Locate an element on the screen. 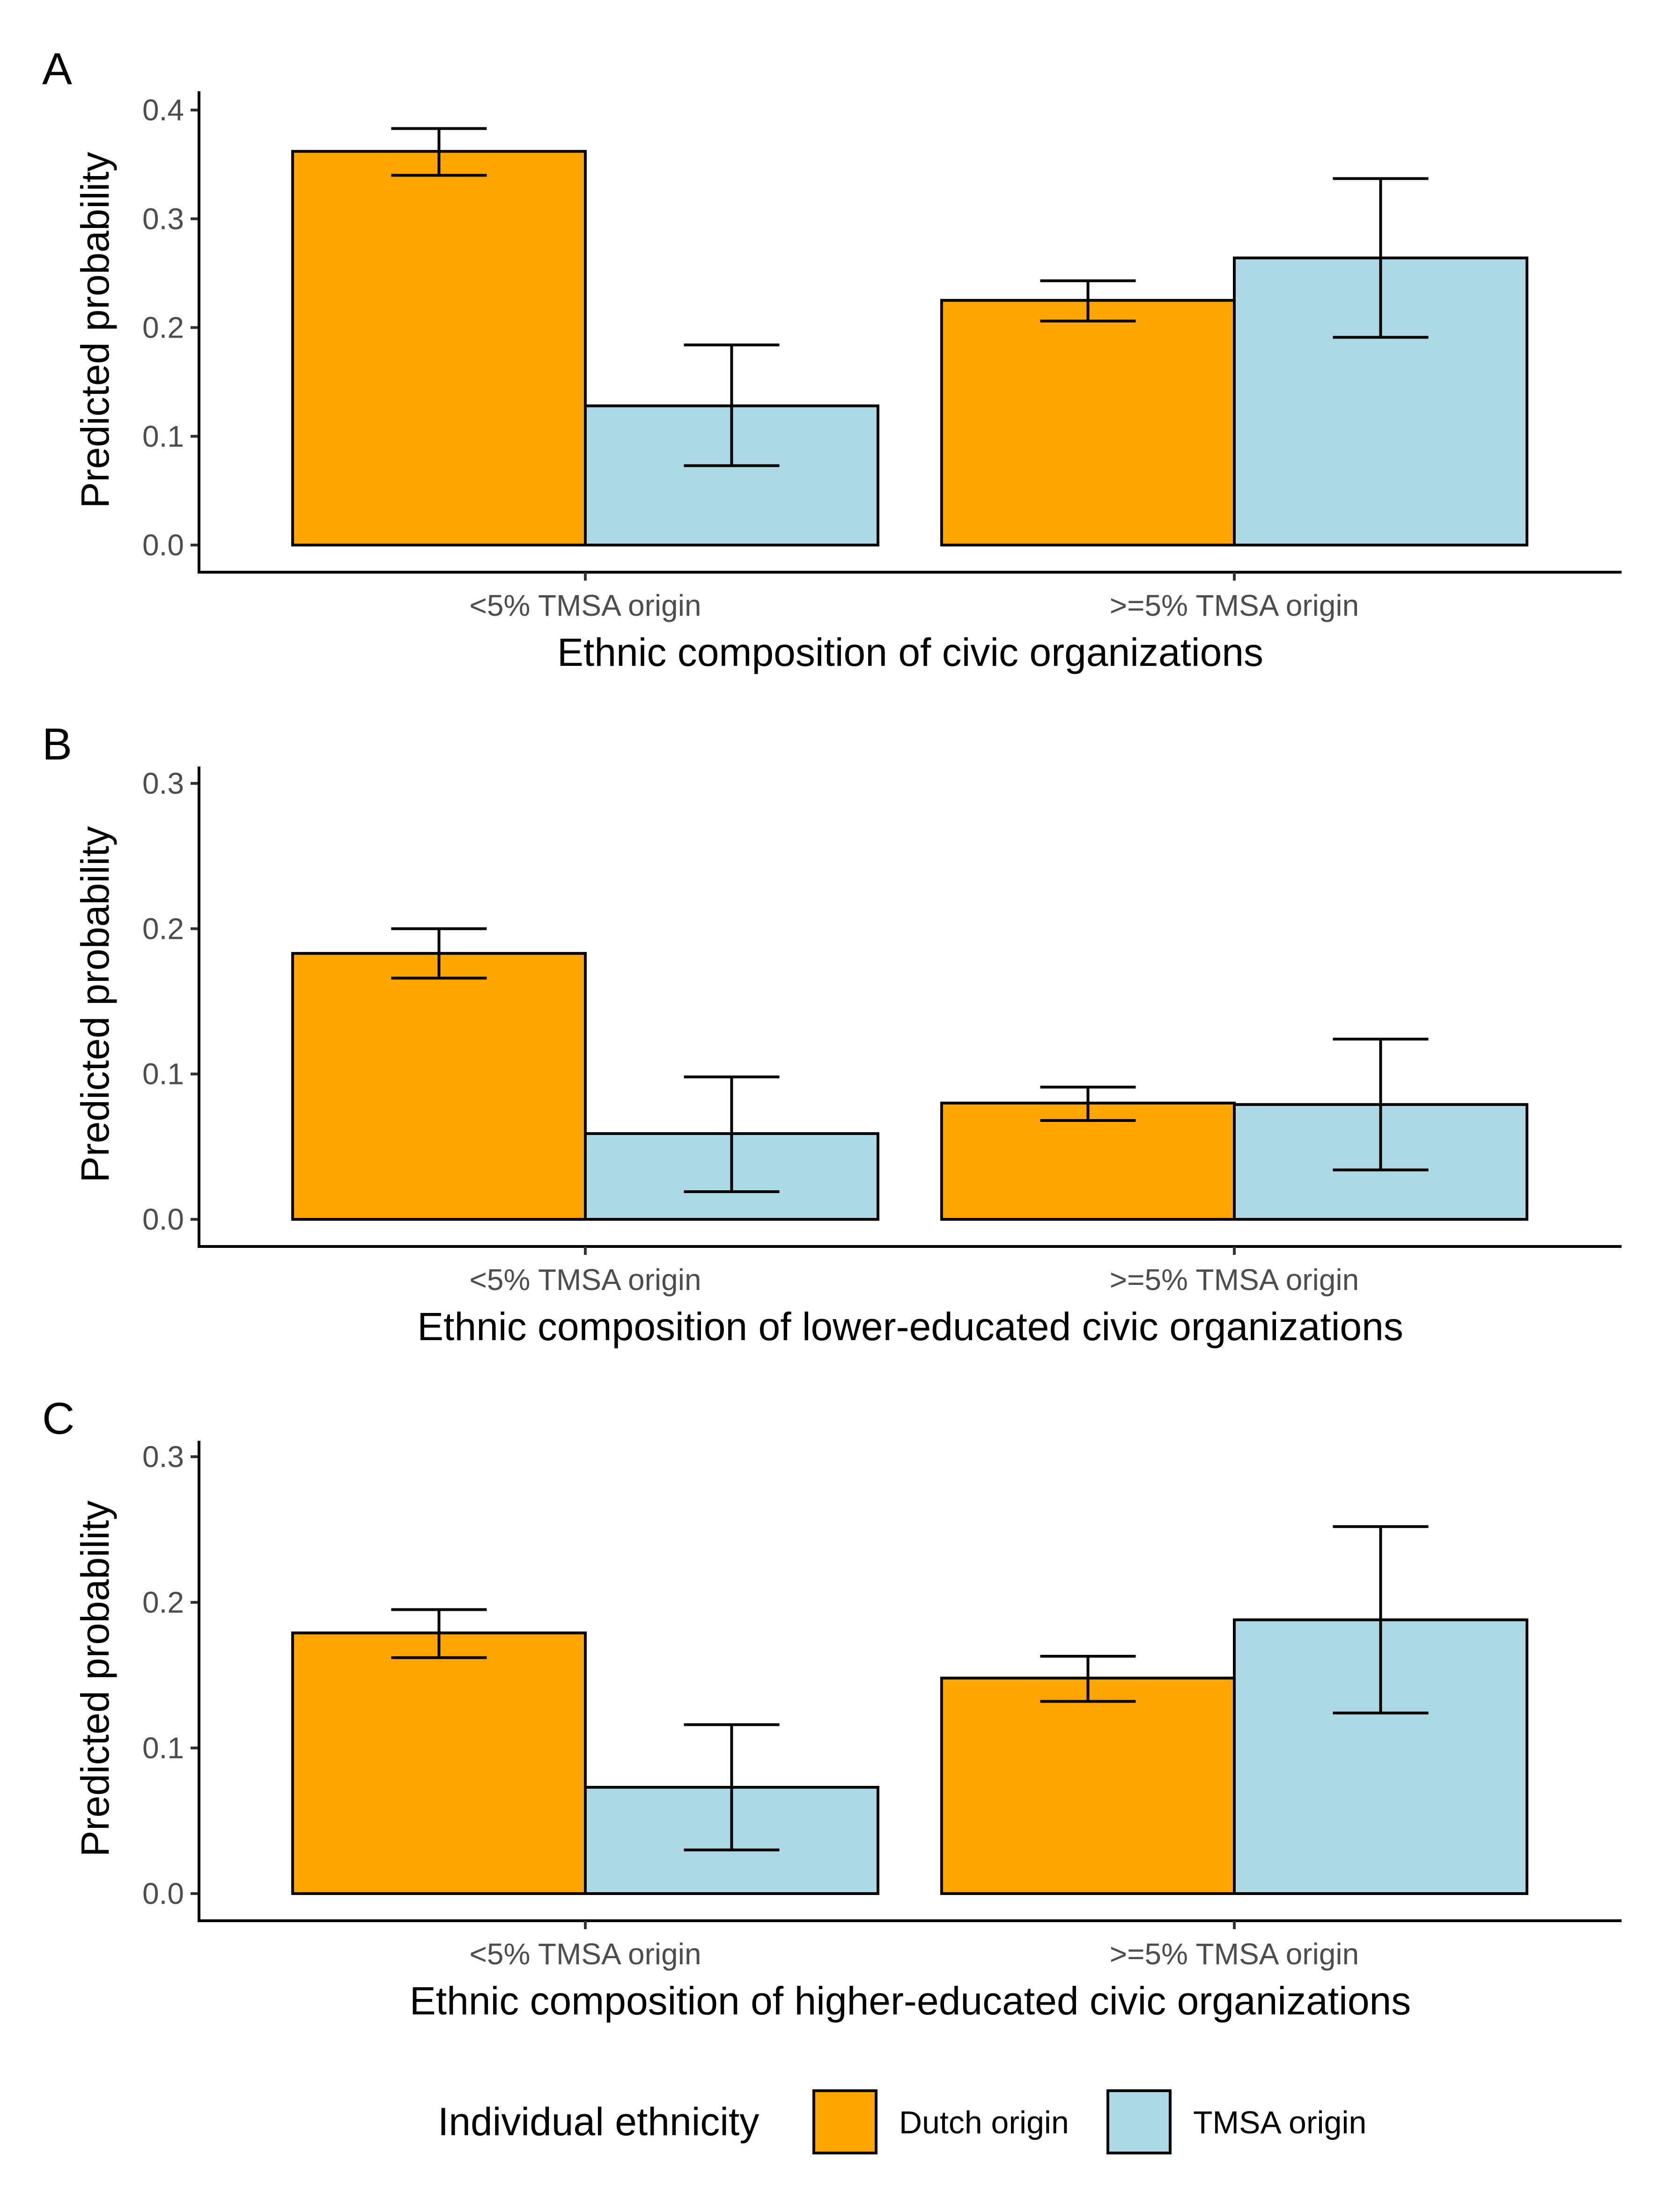 The image size is (1659, 2212). legend-label-dutch: Dutch origin is located at coordinates (984, 2122).